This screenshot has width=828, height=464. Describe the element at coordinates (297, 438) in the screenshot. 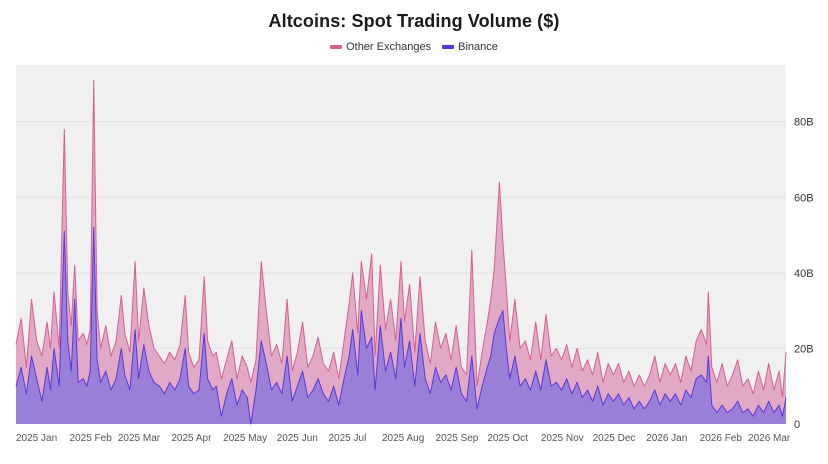

I see `x-tick-label: 2025 Jun` at that location.